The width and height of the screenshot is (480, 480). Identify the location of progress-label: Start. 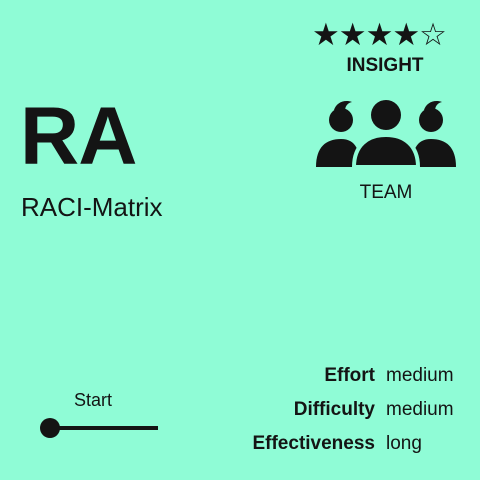
(93, 400).